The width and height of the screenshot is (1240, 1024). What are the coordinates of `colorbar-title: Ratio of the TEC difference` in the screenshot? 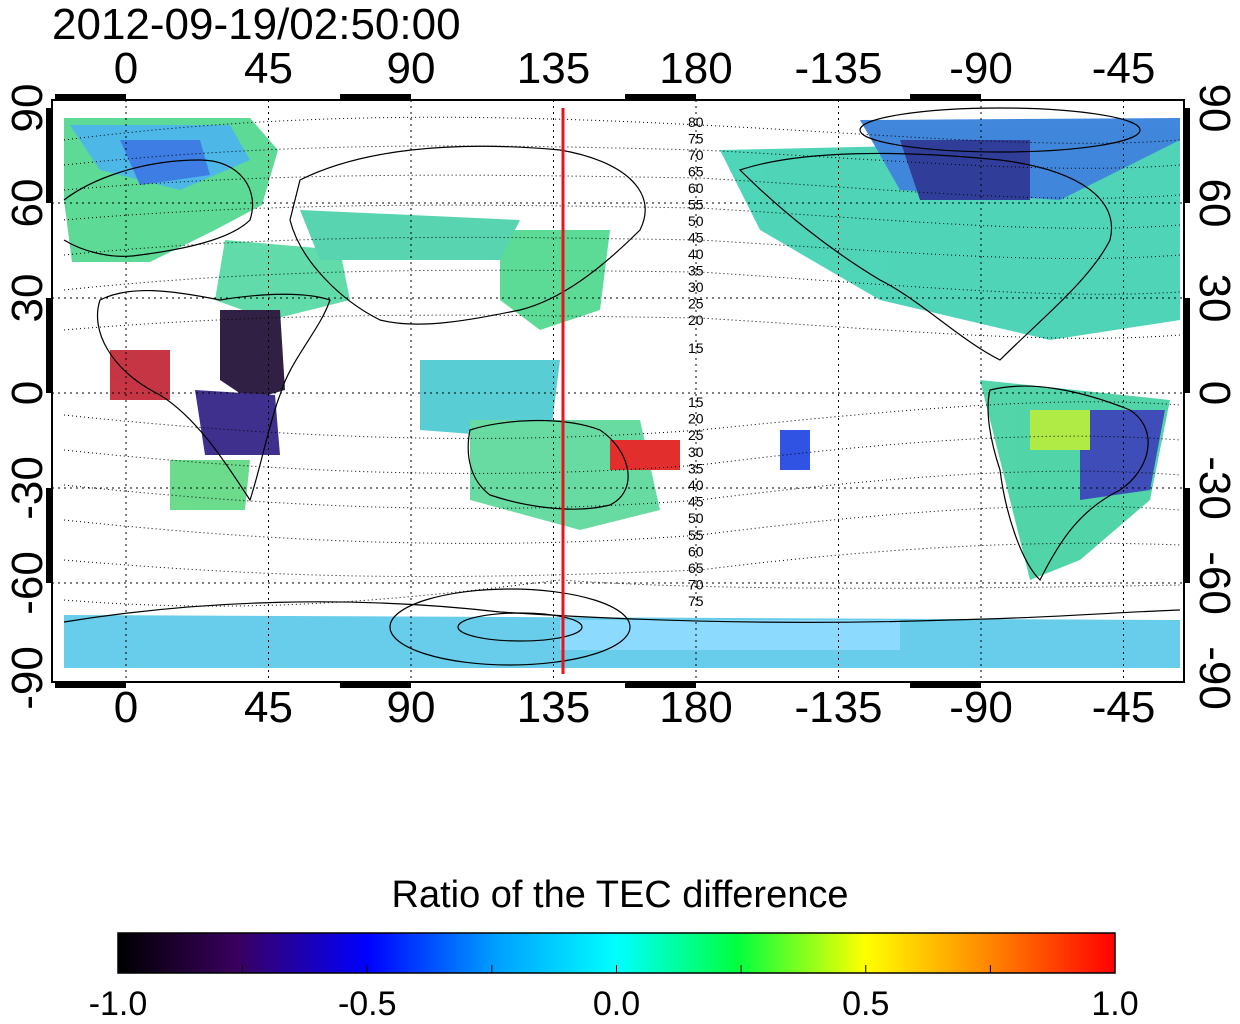 It's located at (620, 895).